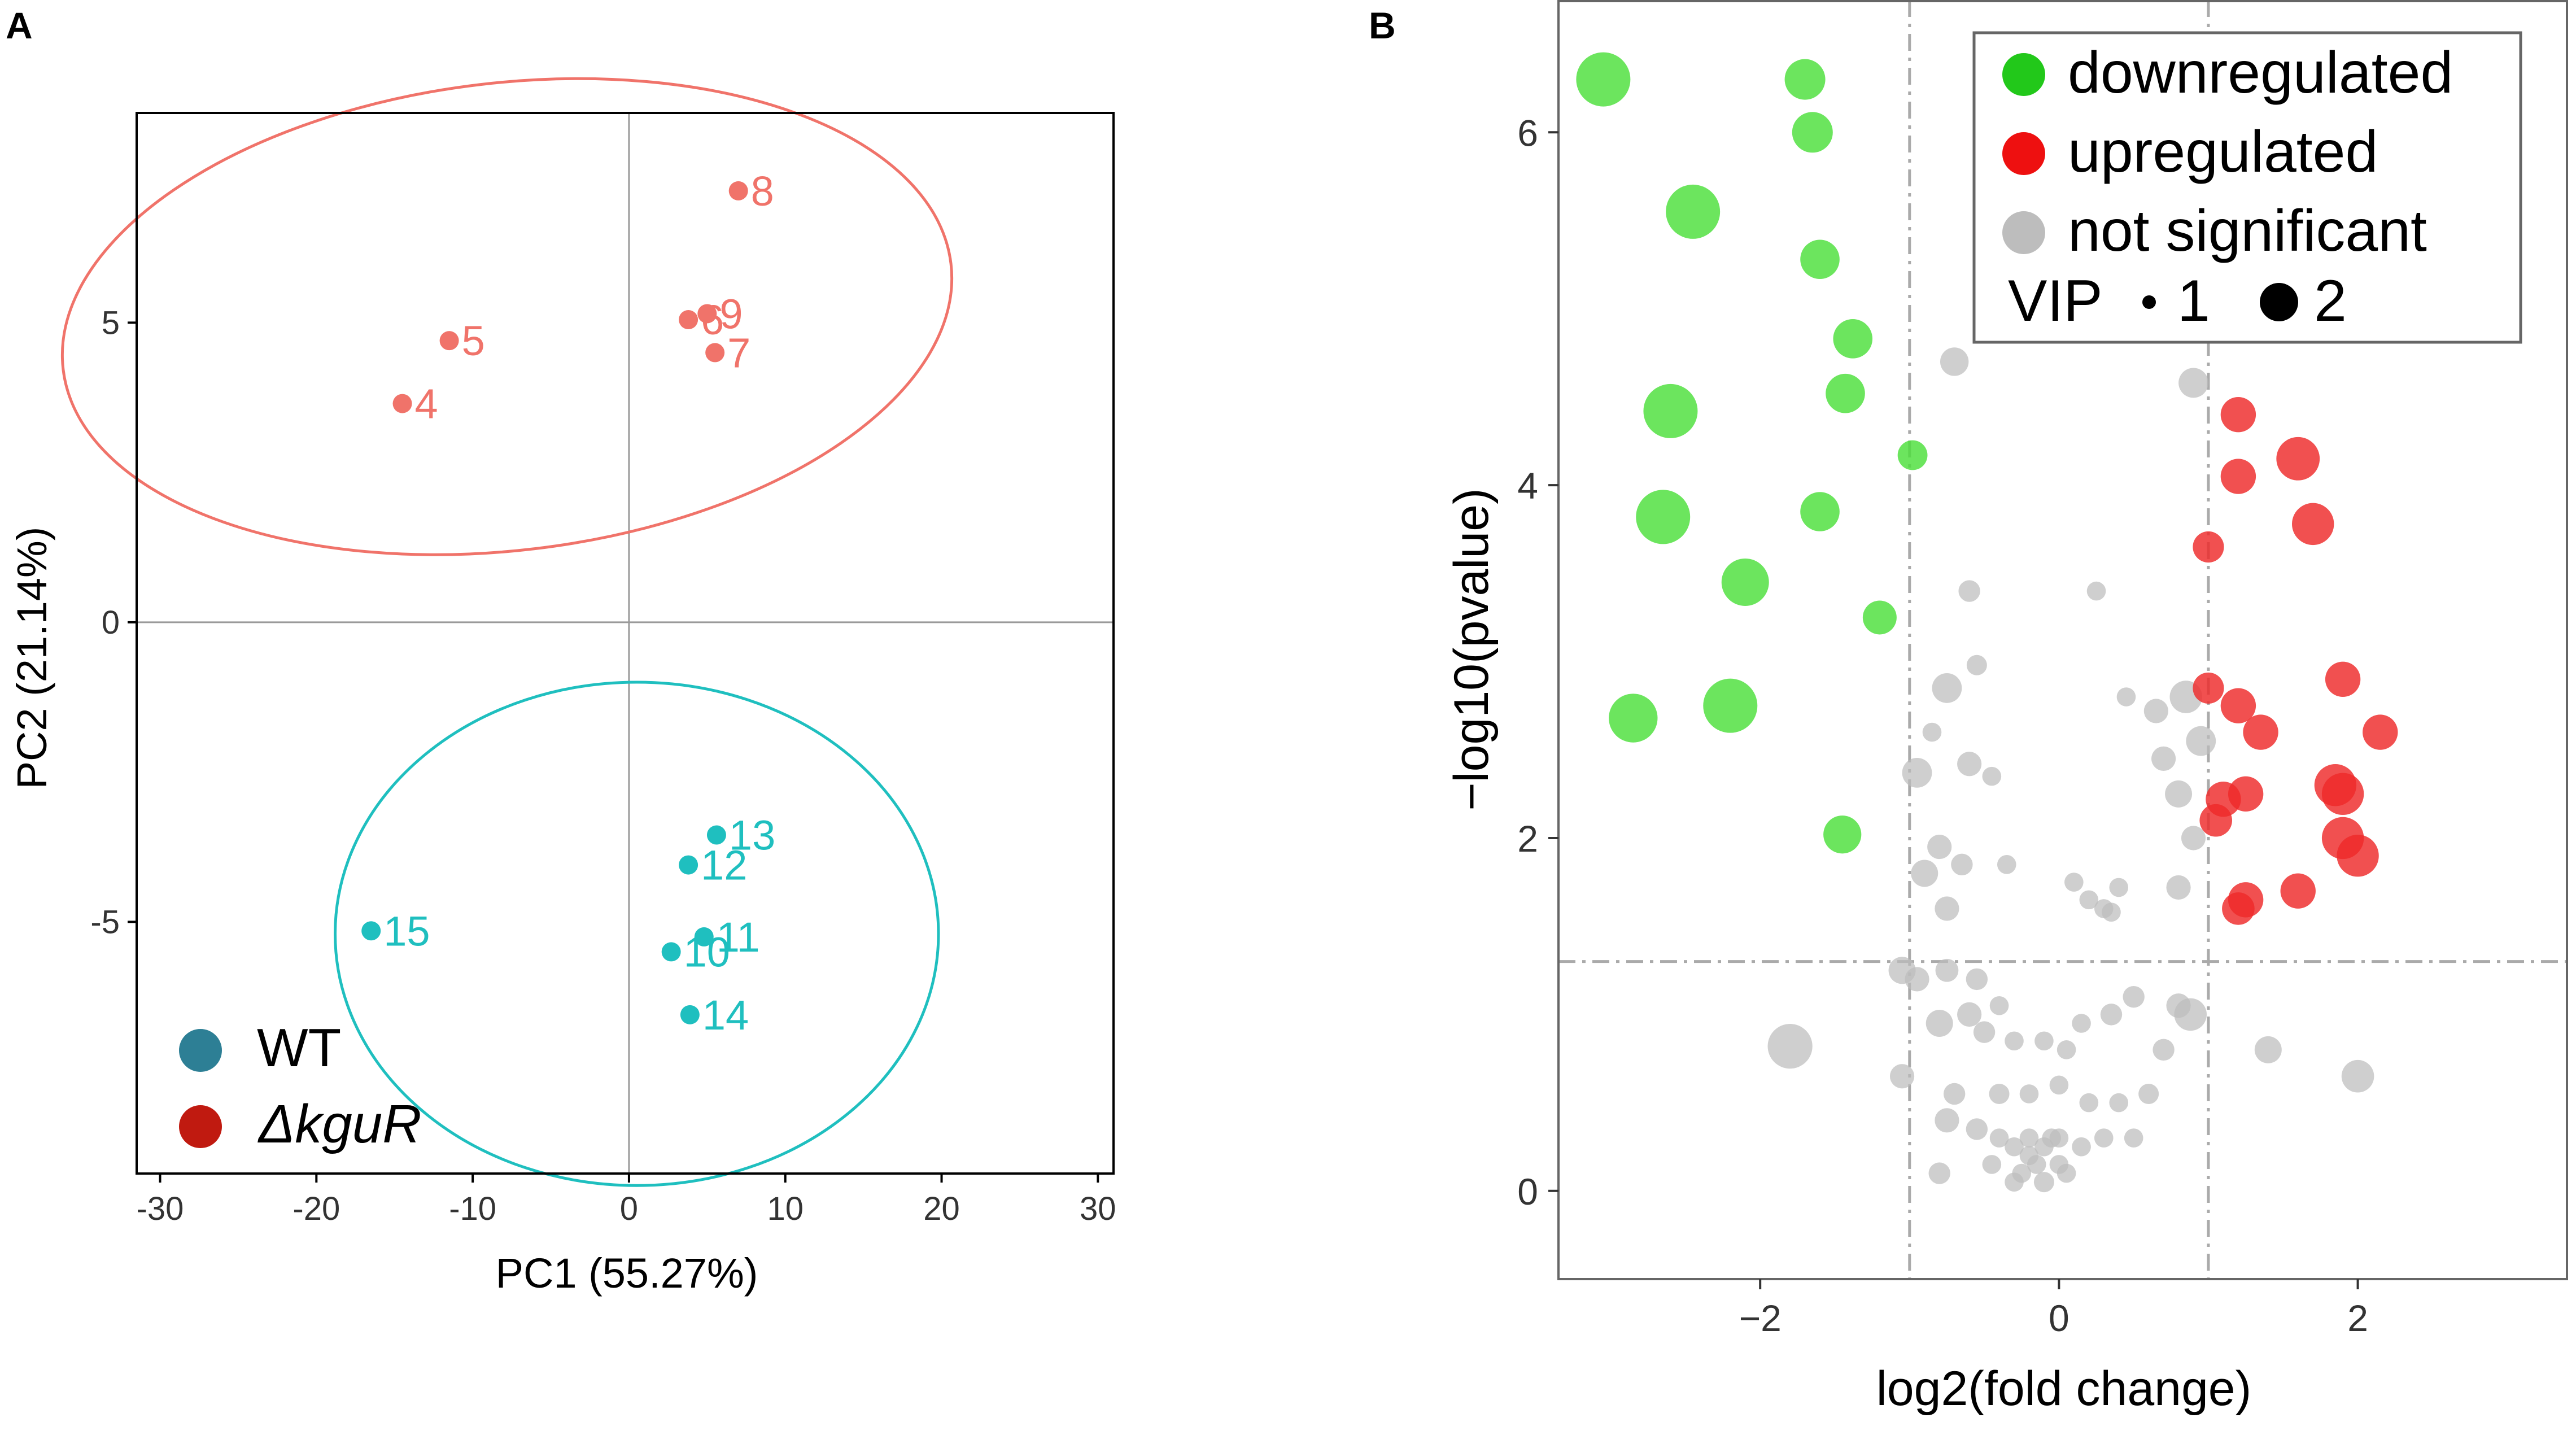  I want to click on sample-label-9: 9, so click(731, 313).